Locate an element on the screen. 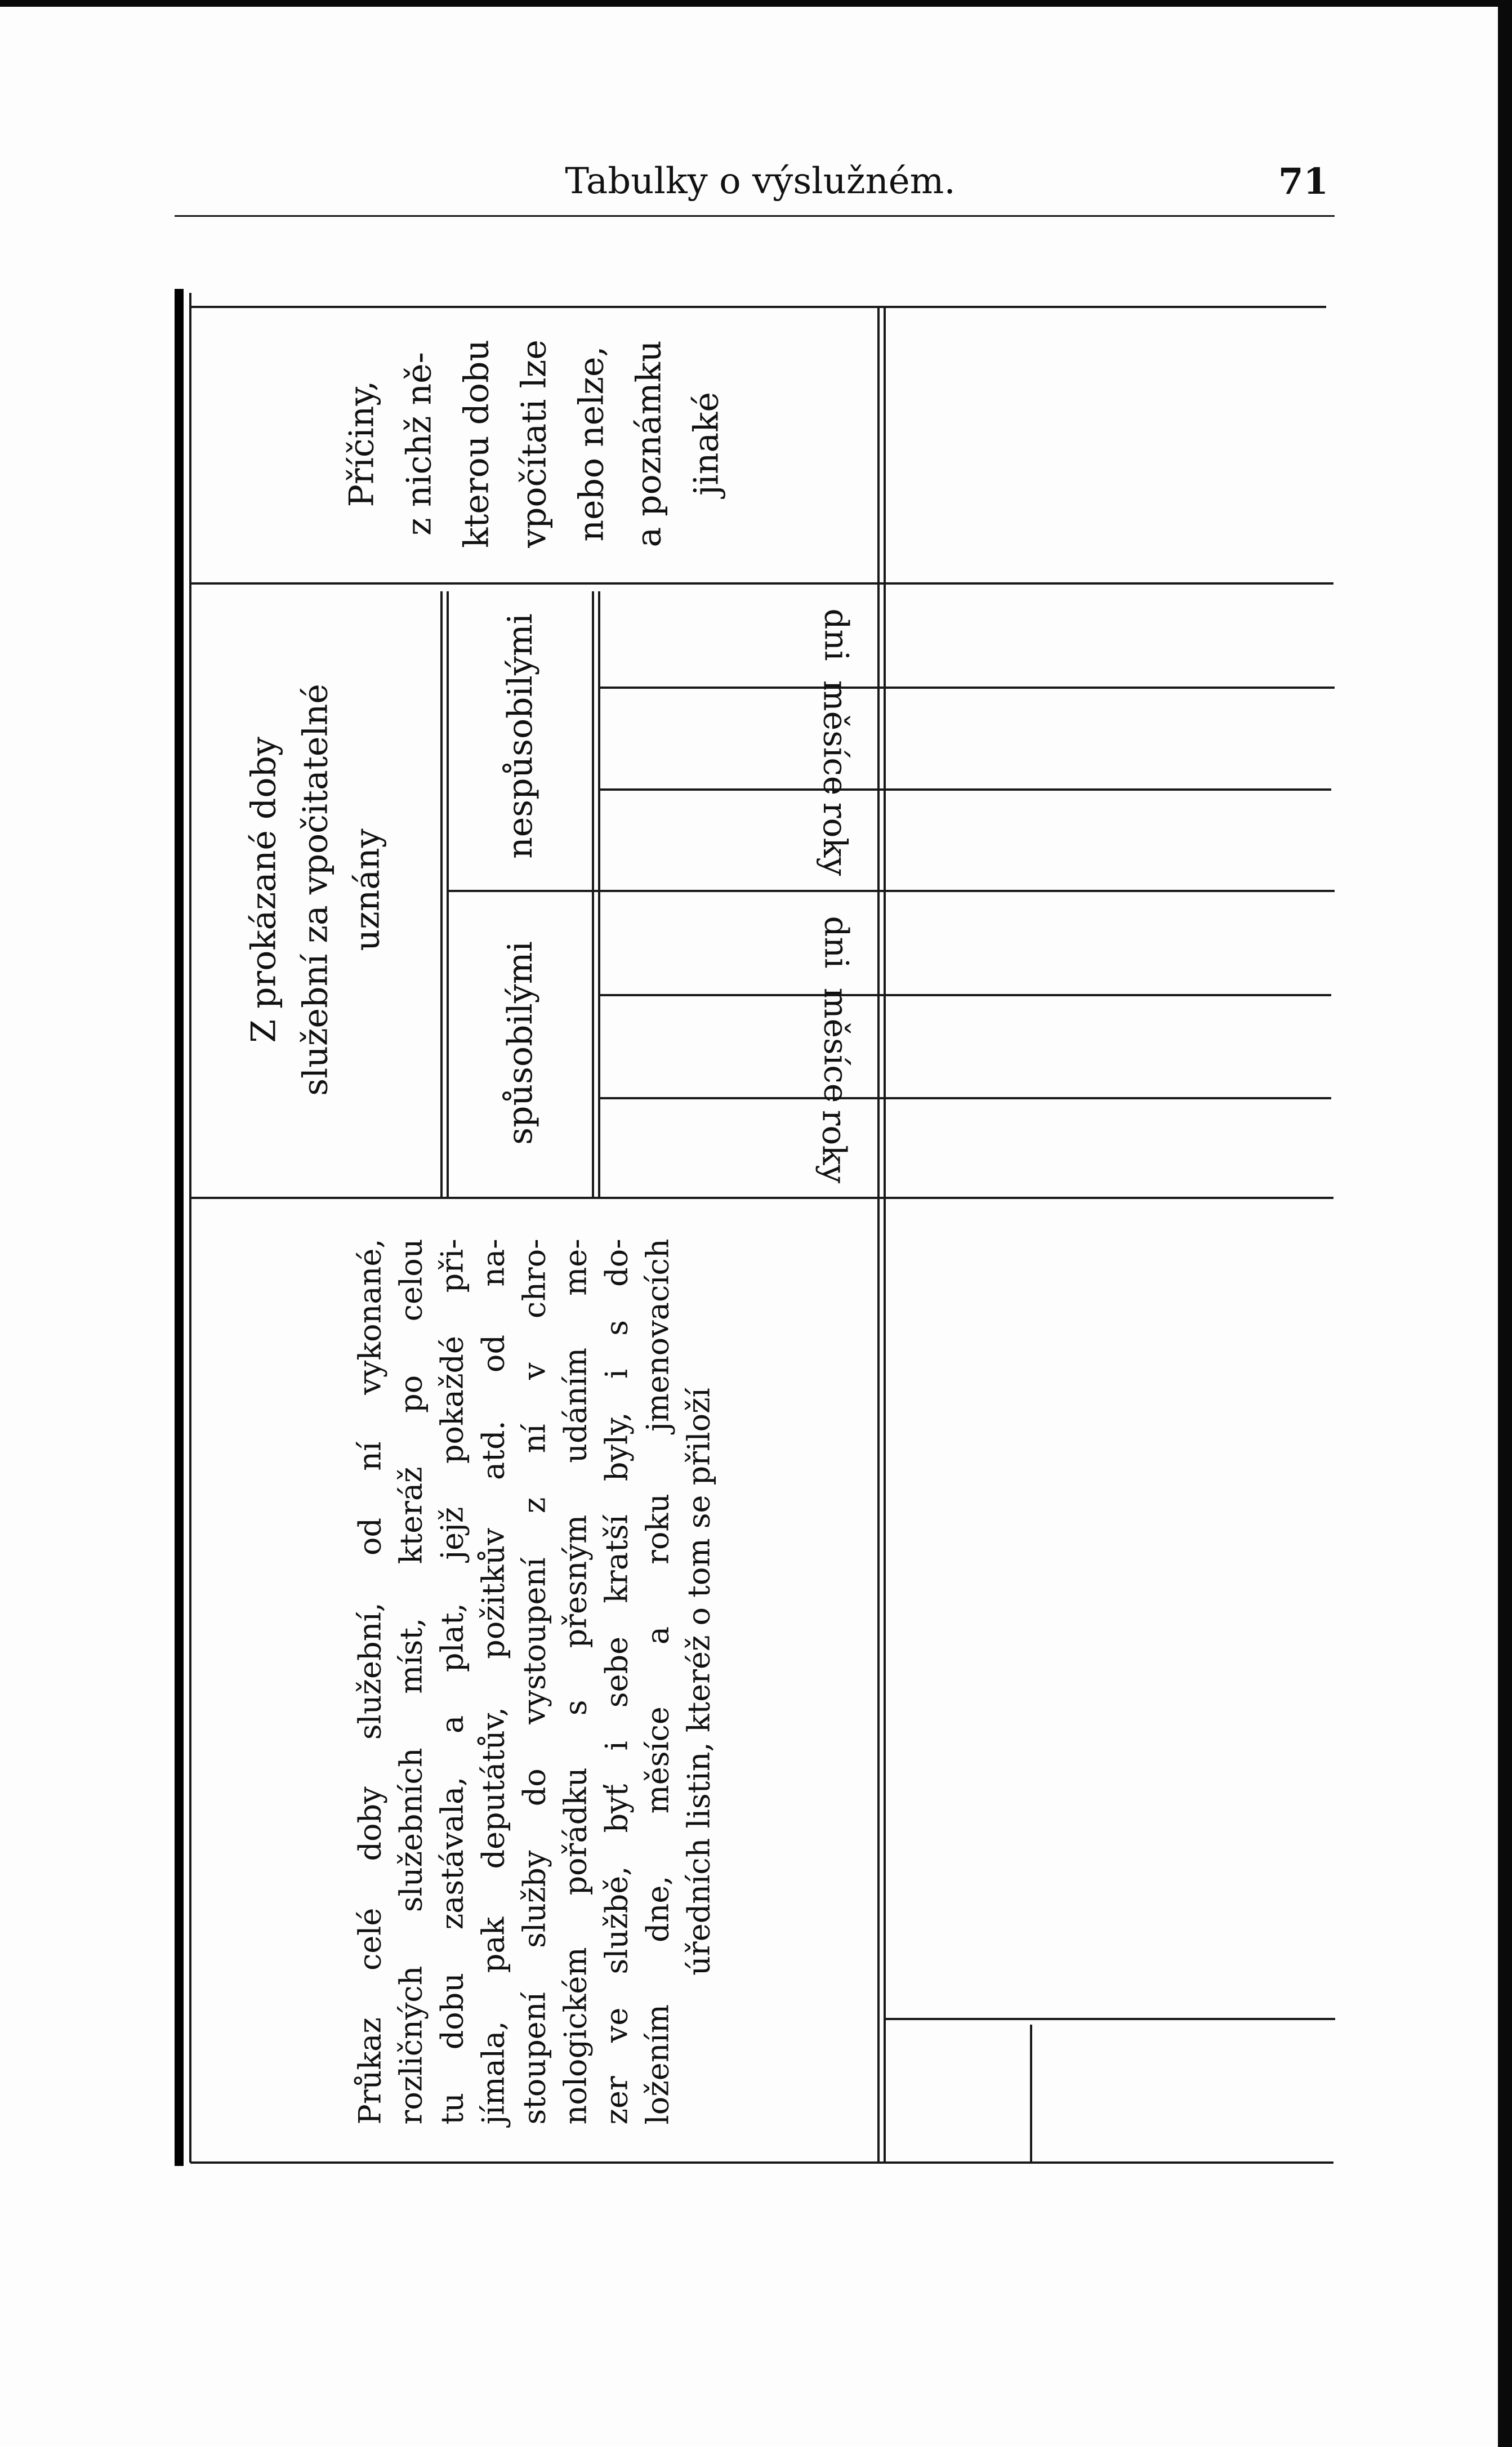 This screenshot has height=2447, width=1512. header-body-divider is located at coordinates (878, 1235).